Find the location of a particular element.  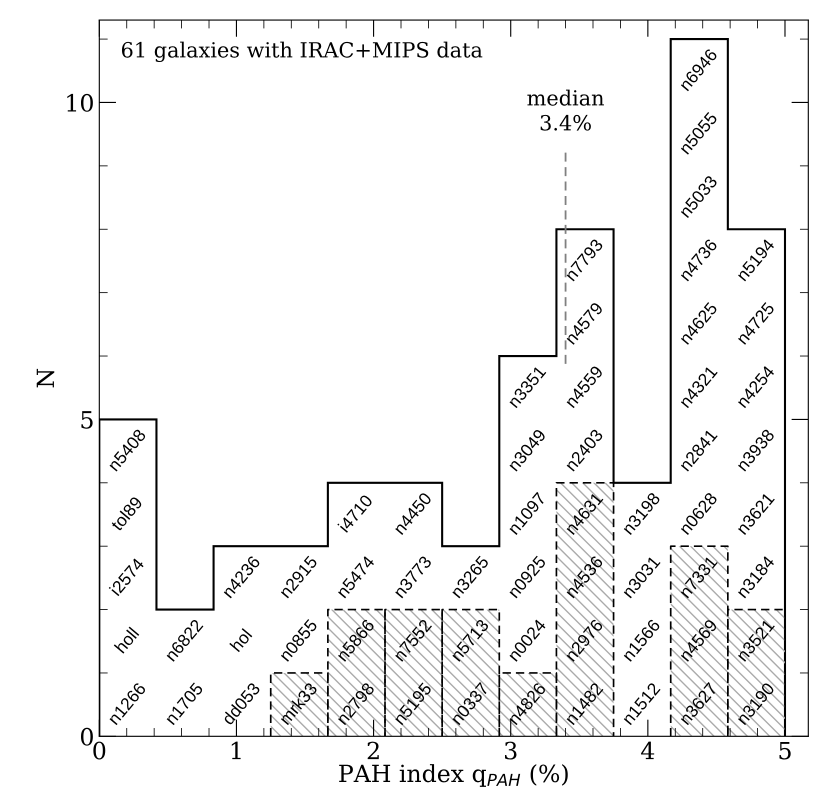

annotation: hol is located at coordinates (240, 640).